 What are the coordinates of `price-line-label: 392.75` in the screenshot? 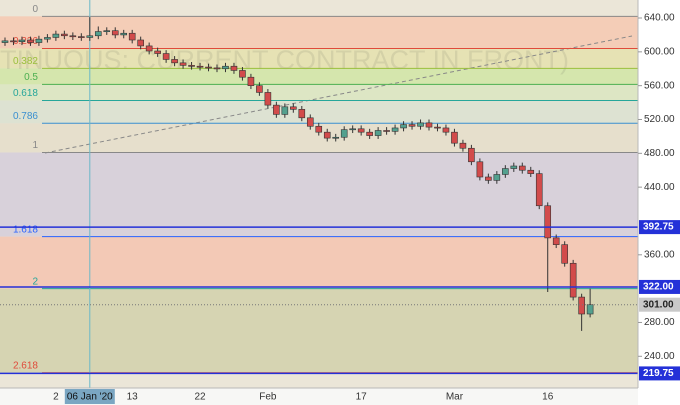 It's located at (658, 227).